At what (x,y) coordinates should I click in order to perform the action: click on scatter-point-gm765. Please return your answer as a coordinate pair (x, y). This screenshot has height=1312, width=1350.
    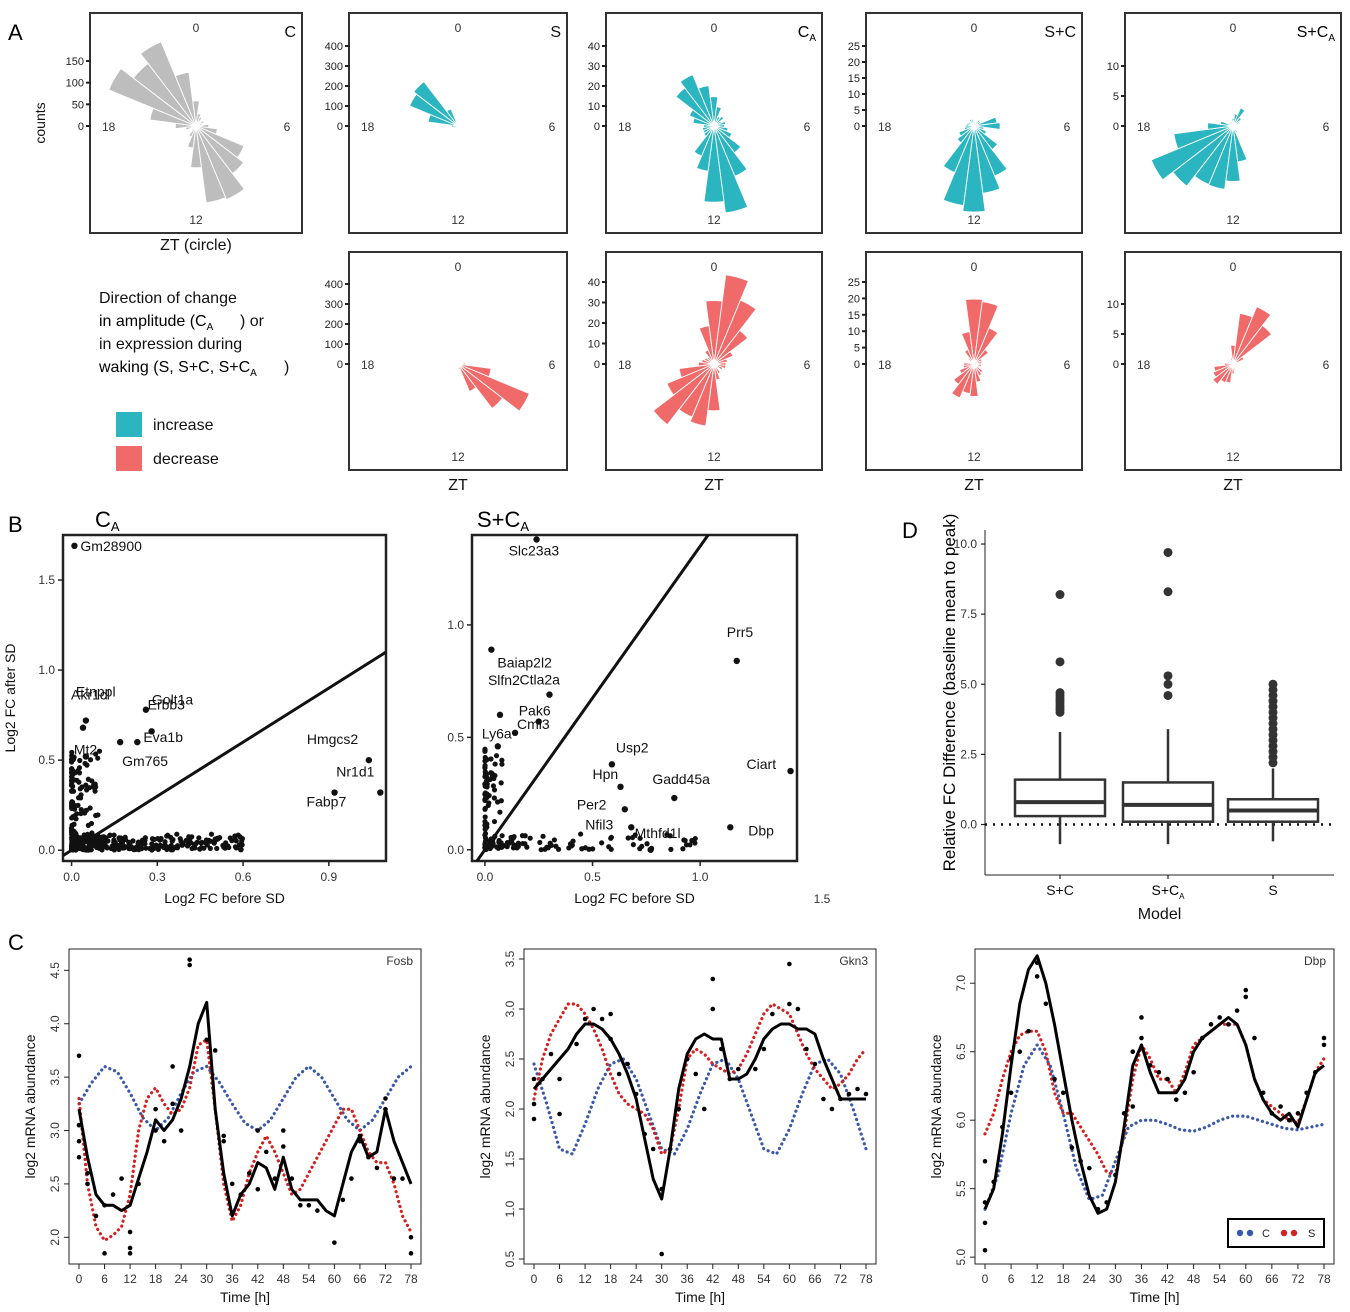
    Looking at the image, I should click on (120, 742).